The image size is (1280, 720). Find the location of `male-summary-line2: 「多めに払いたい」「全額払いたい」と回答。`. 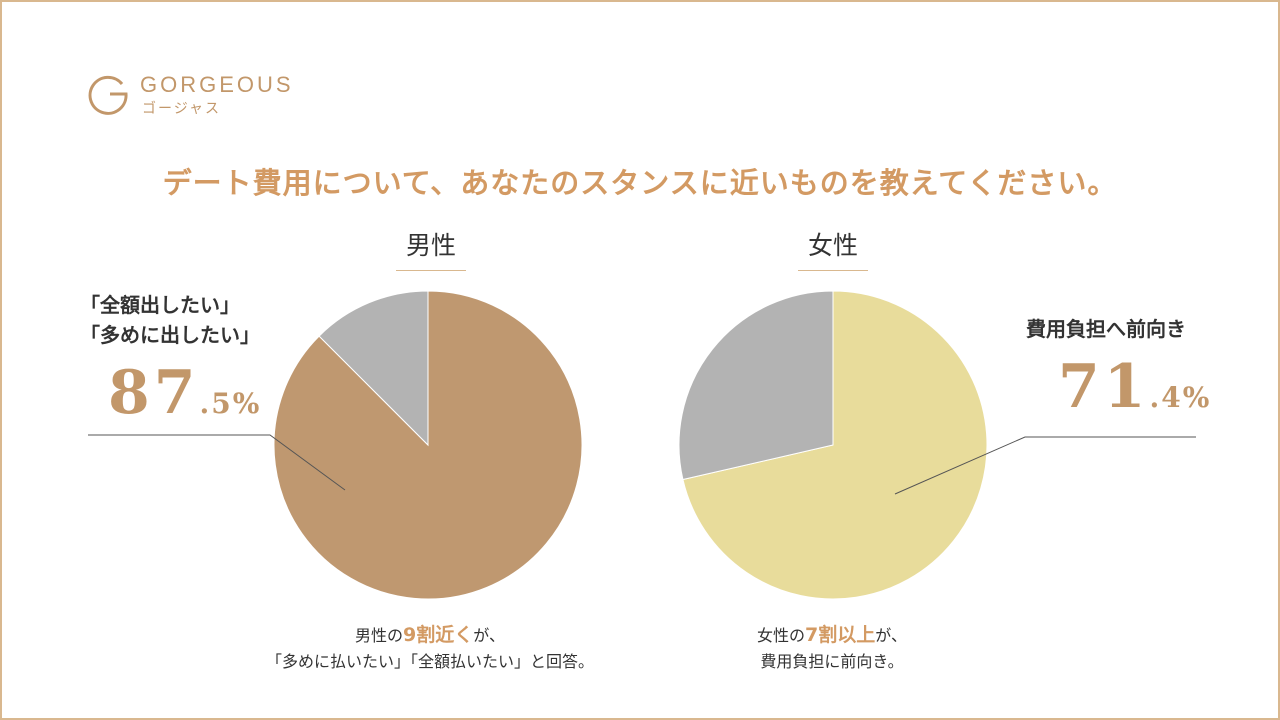

male-summary-line2: 「多めに払いたい」「全額払いたい」と回答。 is located at coordinates (429, 661).